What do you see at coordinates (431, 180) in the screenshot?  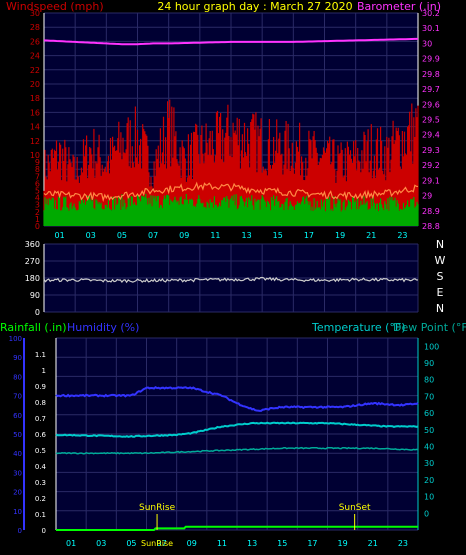 I see `barometer-tick: 29.1` at bounding box center [431, 180].